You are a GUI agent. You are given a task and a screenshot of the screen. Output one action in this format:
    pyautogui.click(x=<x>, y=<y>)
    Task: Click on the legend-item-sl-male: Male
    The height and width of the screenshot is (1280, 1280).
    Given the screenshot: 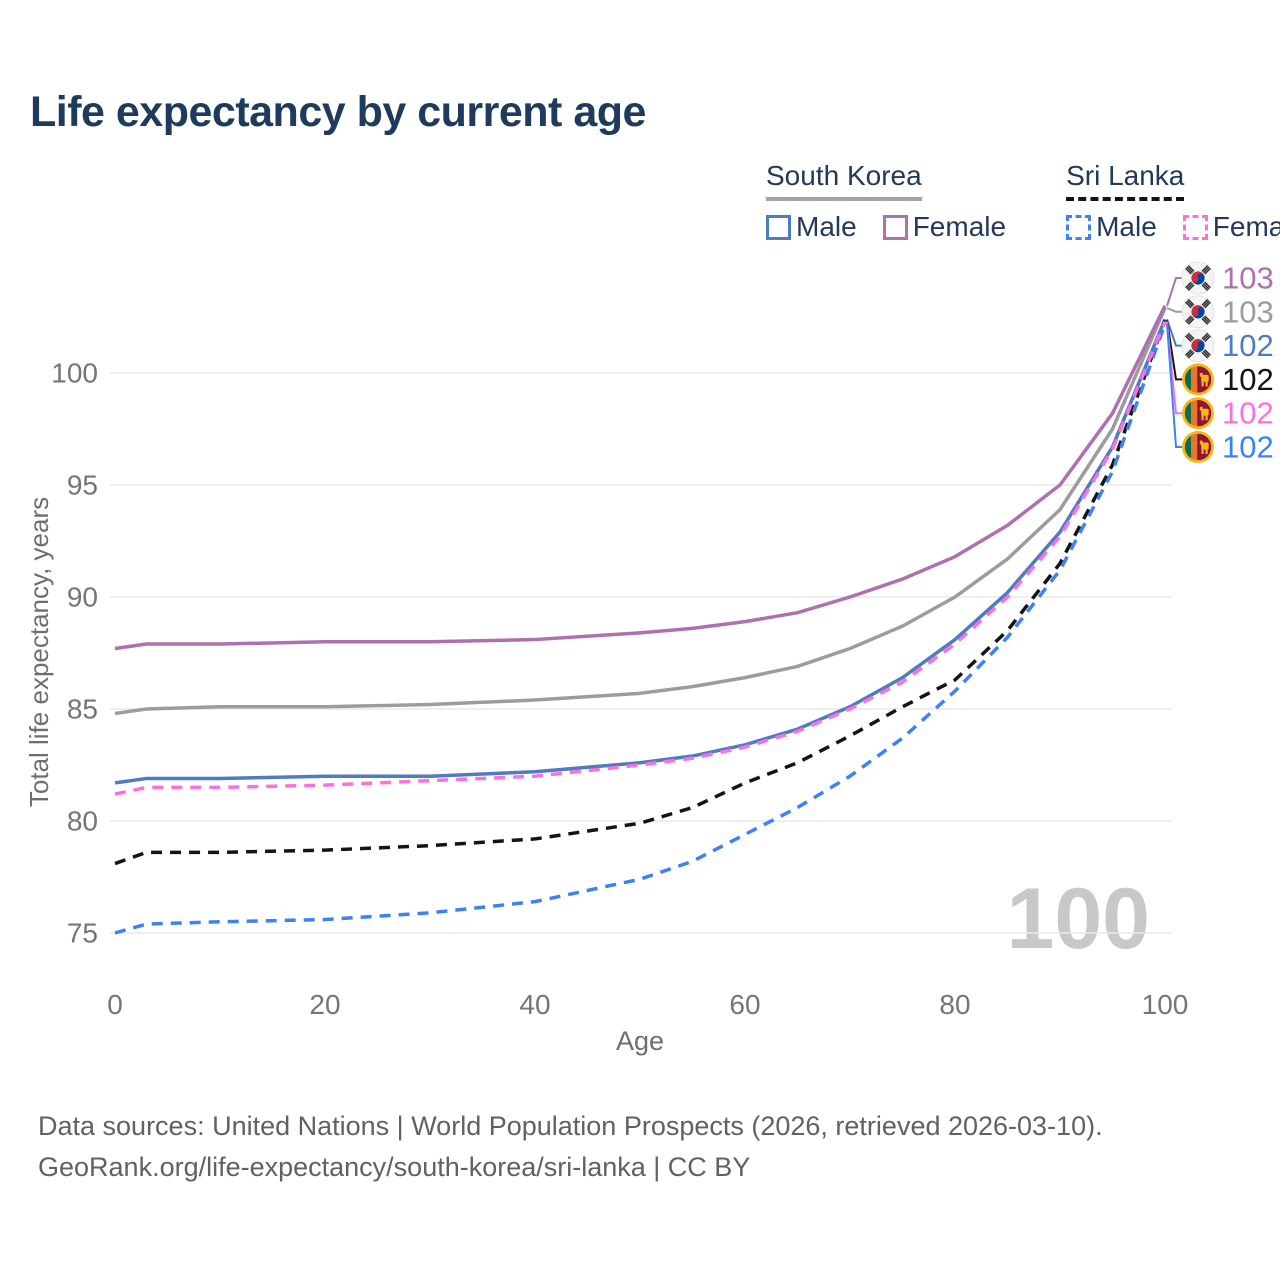 What is the action you would take?
    pyautogui.click(x=1111, y=227)
    